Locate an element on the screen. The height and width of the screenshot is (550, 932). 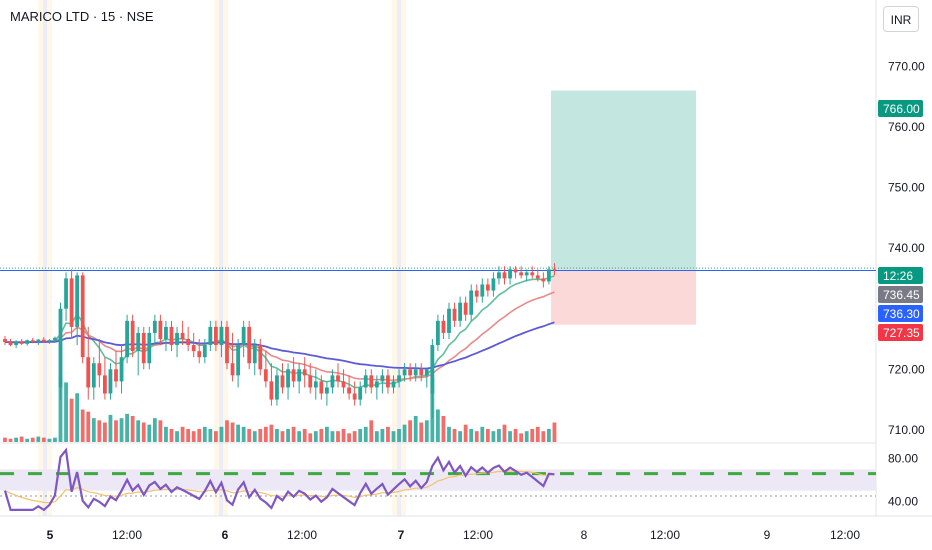
time-tick-label: 6 is located at coordinates (225, 535).